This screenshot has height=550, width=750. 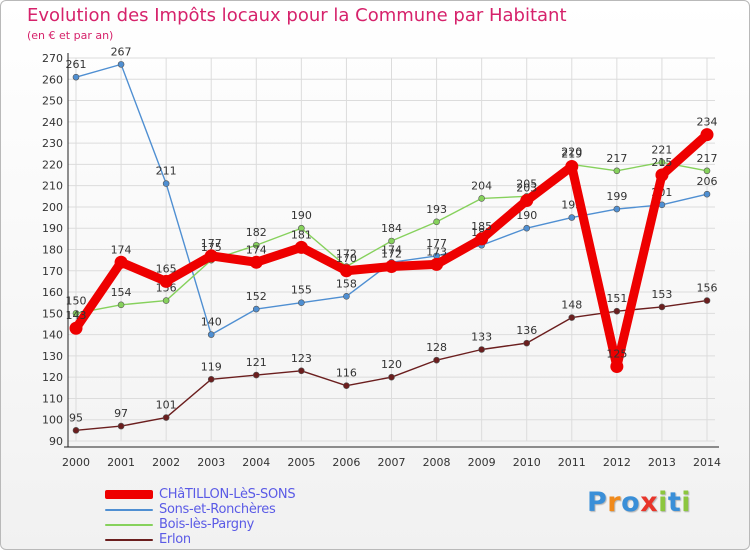 What do you see at coordinates (121, 51) in the screenshot?
I see `data-label: 267` at bounding box center [121, 51].